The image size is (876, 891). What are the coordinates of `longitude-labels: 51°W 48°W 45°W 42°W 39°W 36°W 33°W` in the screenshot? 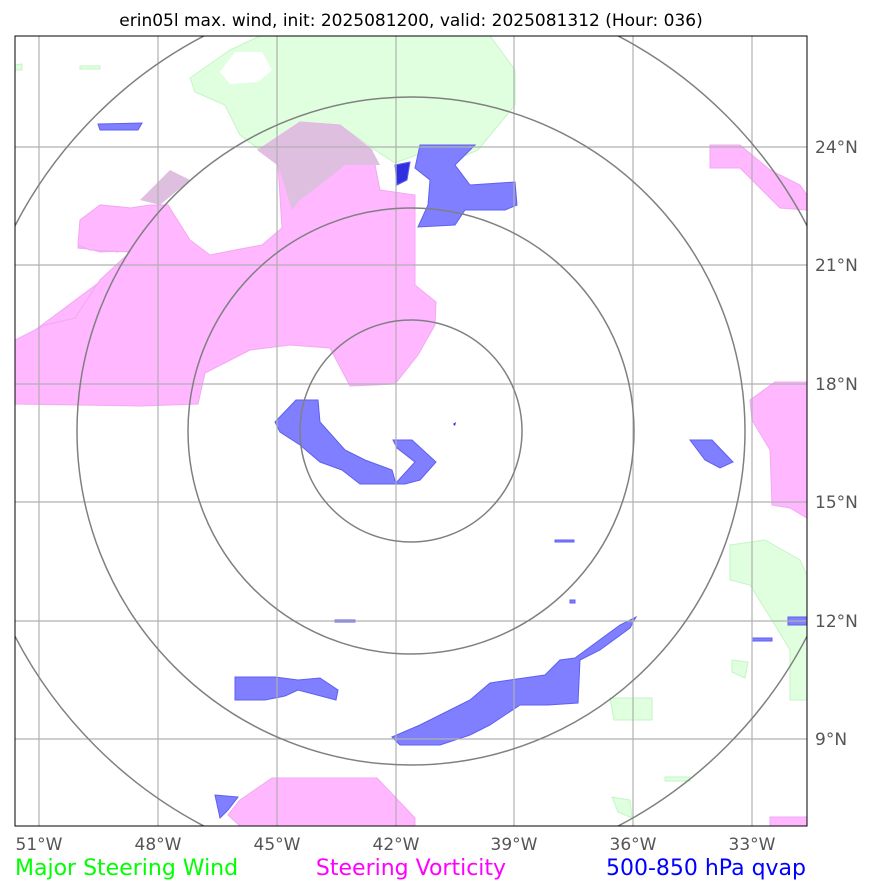 It's located at (396, 845).